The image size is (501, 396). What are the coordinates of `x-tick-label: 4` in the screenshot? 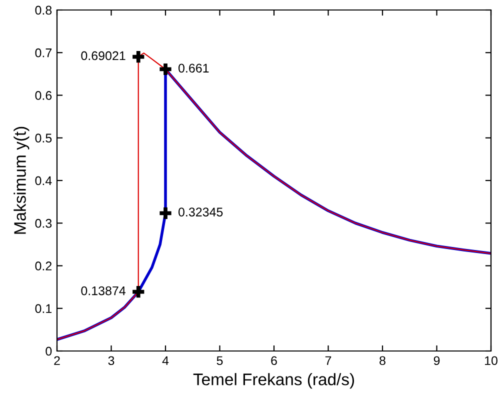 It's located at (165, 360).